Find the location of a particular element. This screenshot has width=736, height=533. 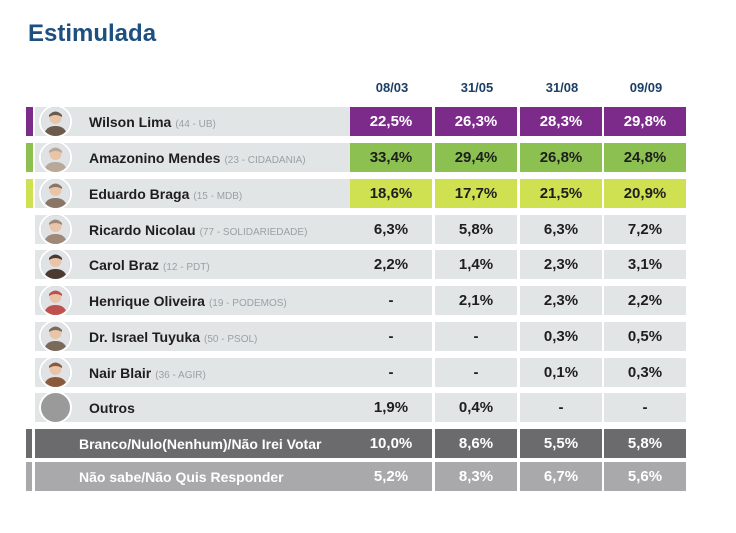

summary-value-cell-09-09: 5,8% is located at coordinates (645, 443).